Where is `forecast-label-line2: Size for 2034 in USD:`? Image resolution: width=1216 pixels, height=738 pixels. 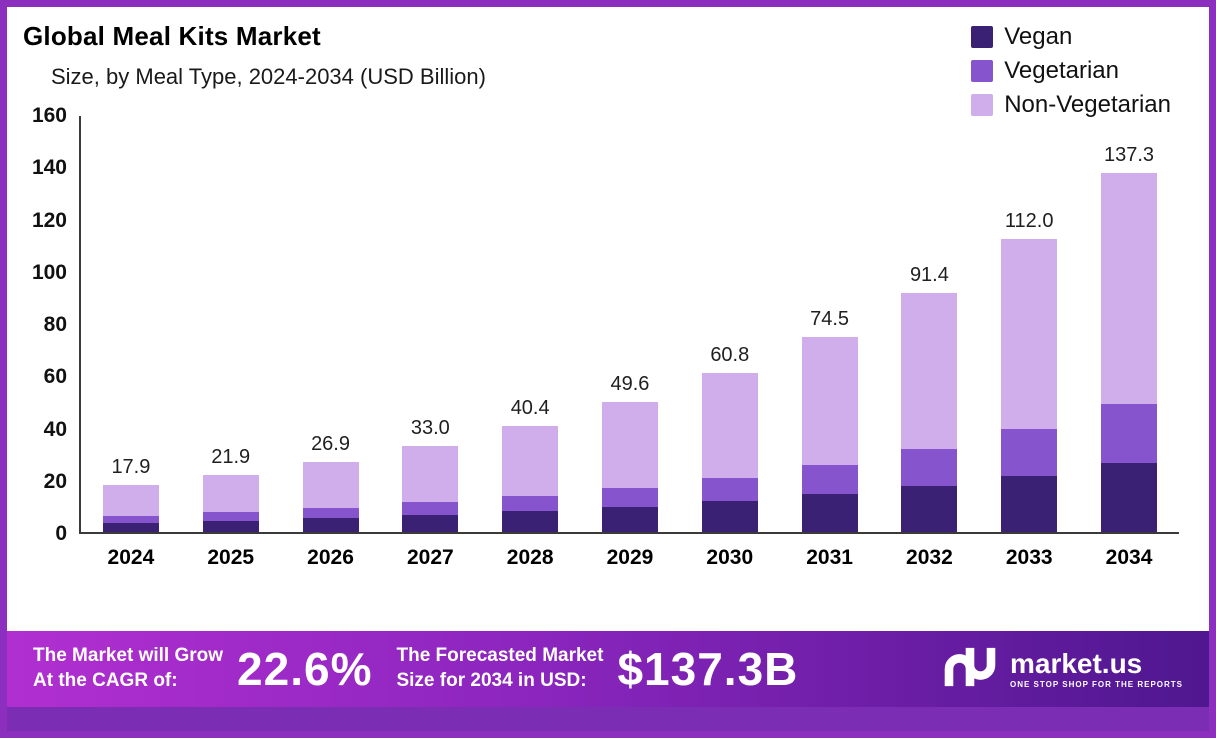 forecast-label-line2: Size for 2034 in USD: is located at coordinates (491, 680).